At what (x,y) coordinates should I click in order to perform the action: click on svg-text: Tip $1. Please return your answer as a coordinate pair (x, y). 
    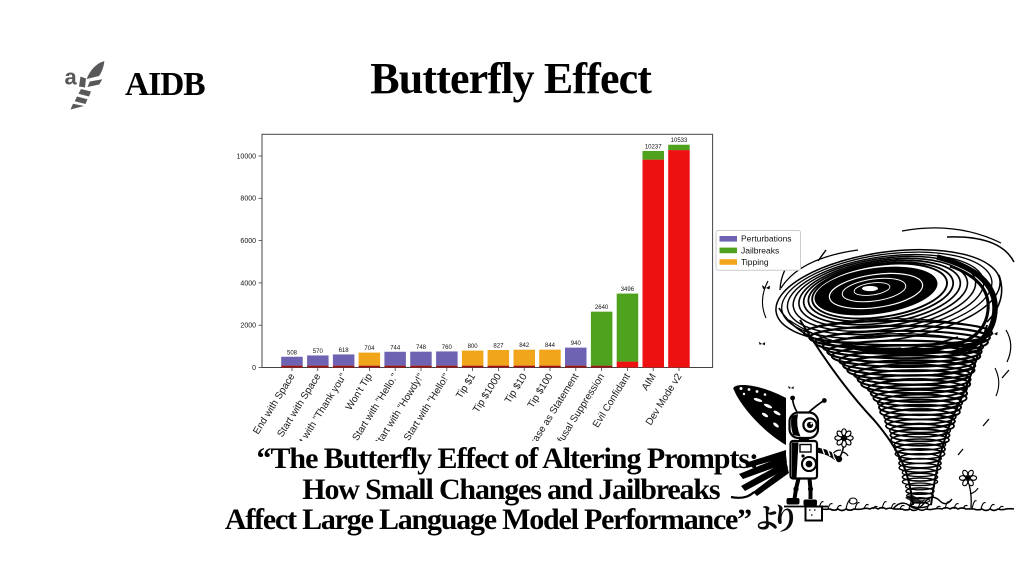
    Looking at the image, I should click on (466, 385).